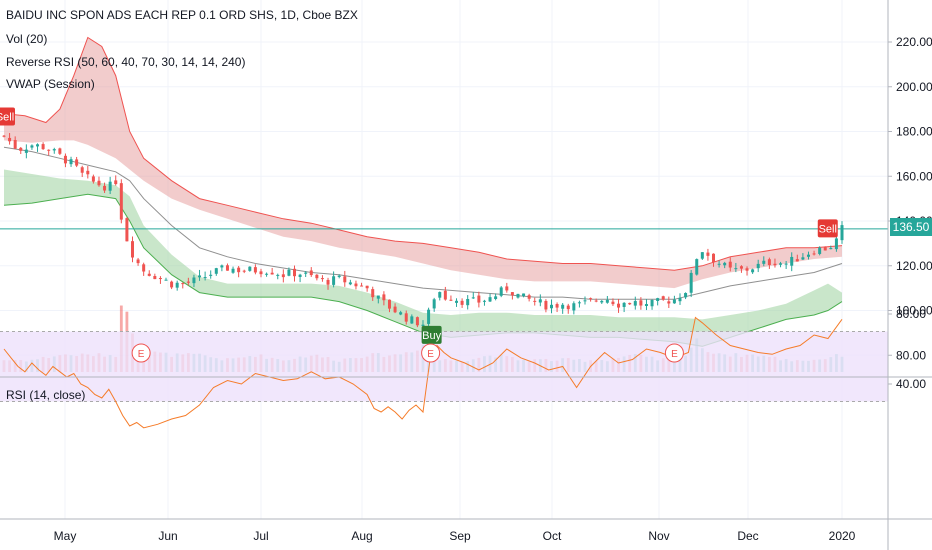 The width and height of the screenshot is (932, 550). What do you see at coordinates (674, 353) in the screenshot?
I see `earnings-marker: E` at bounding box center [674, 353].